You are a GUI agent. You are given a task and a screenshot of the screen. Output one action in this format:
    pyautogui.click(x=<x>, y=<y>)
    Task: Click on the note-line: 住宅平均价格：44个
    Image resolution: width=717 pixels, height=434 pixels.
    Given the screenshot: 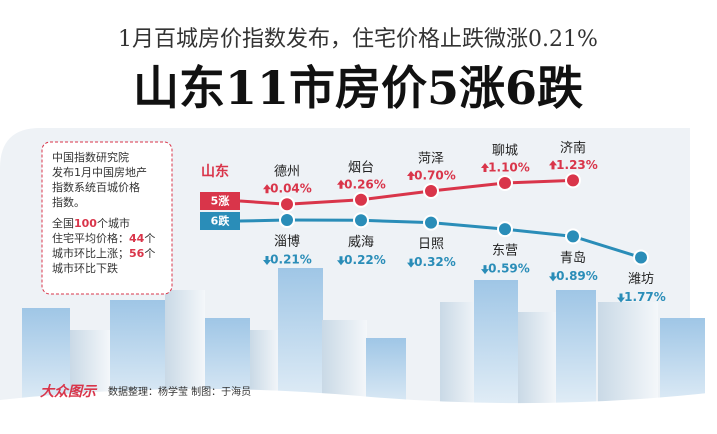 What is the action you would take?
    pyautogui.click(x=103, y=238)
    